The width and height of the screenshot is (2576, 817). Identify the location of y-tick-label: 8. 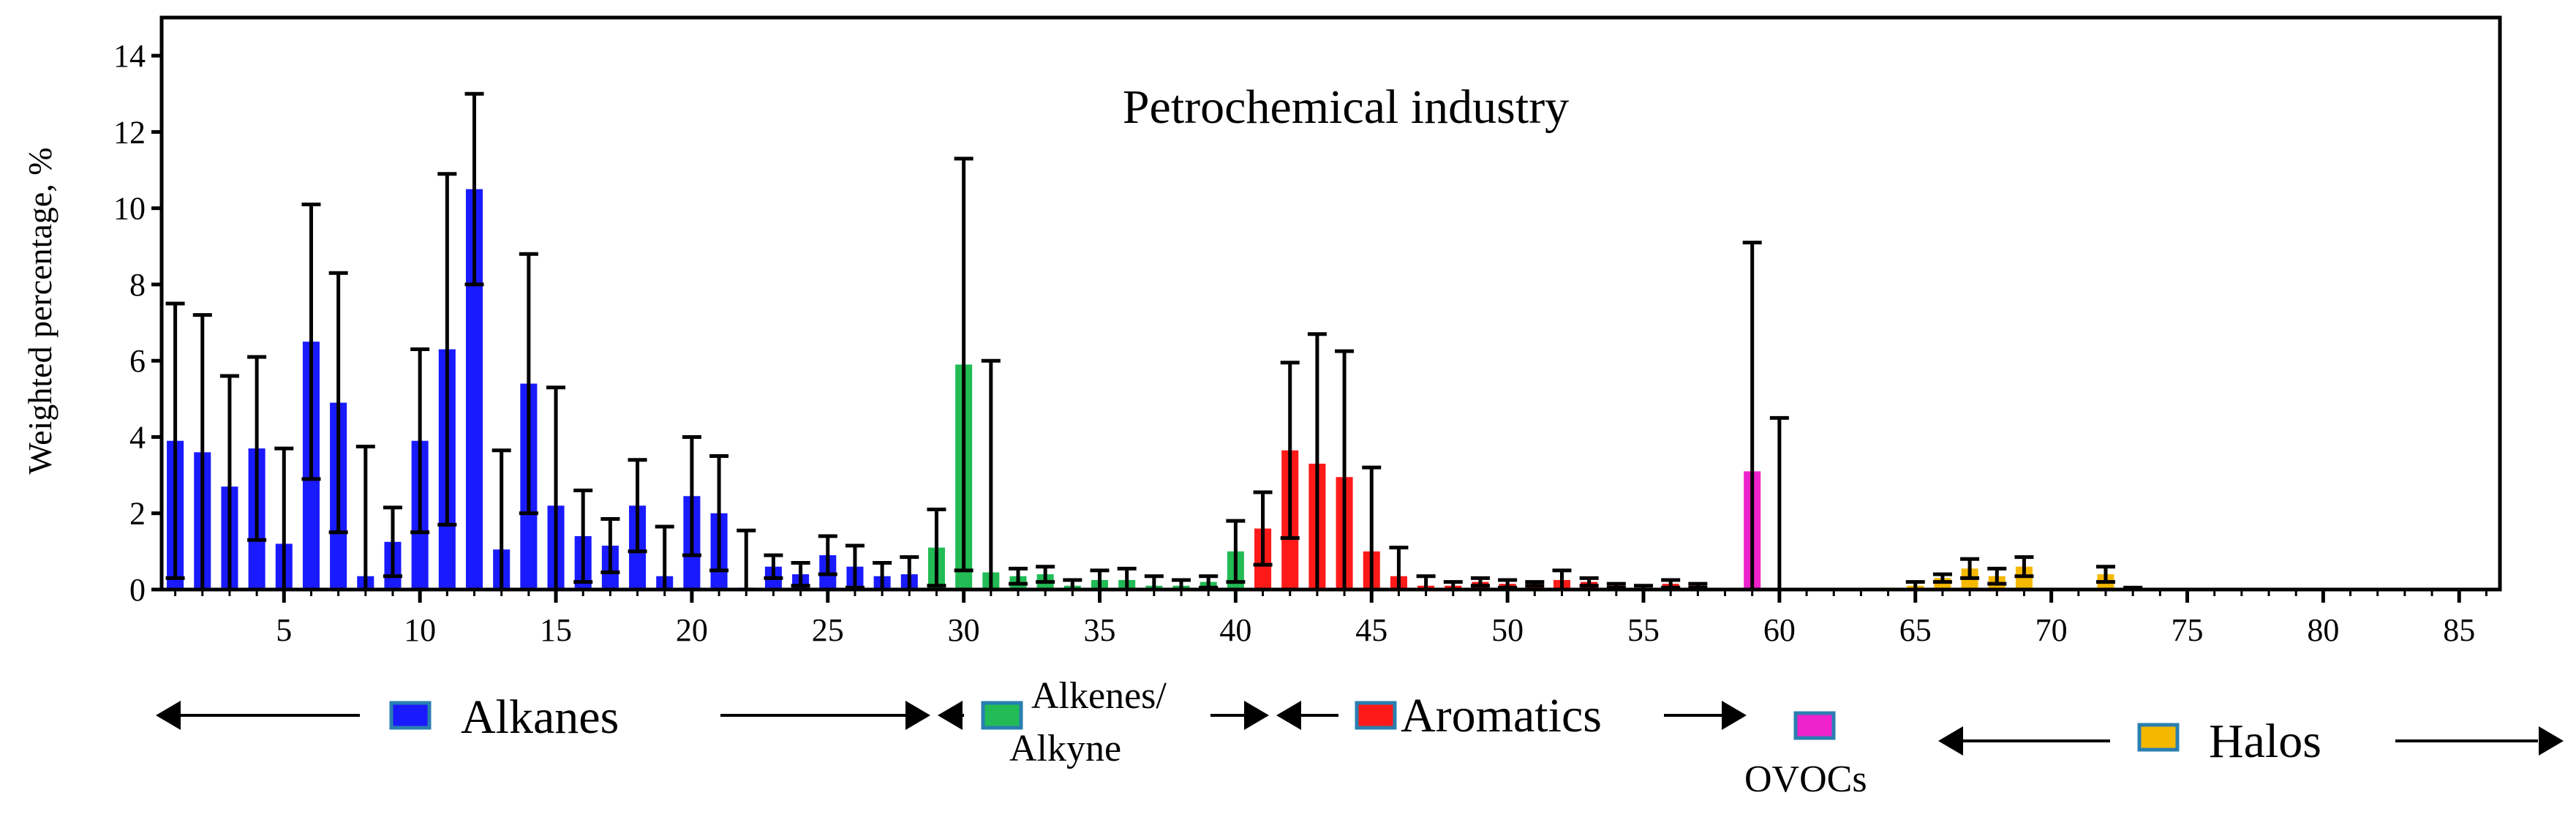
(137, 285).